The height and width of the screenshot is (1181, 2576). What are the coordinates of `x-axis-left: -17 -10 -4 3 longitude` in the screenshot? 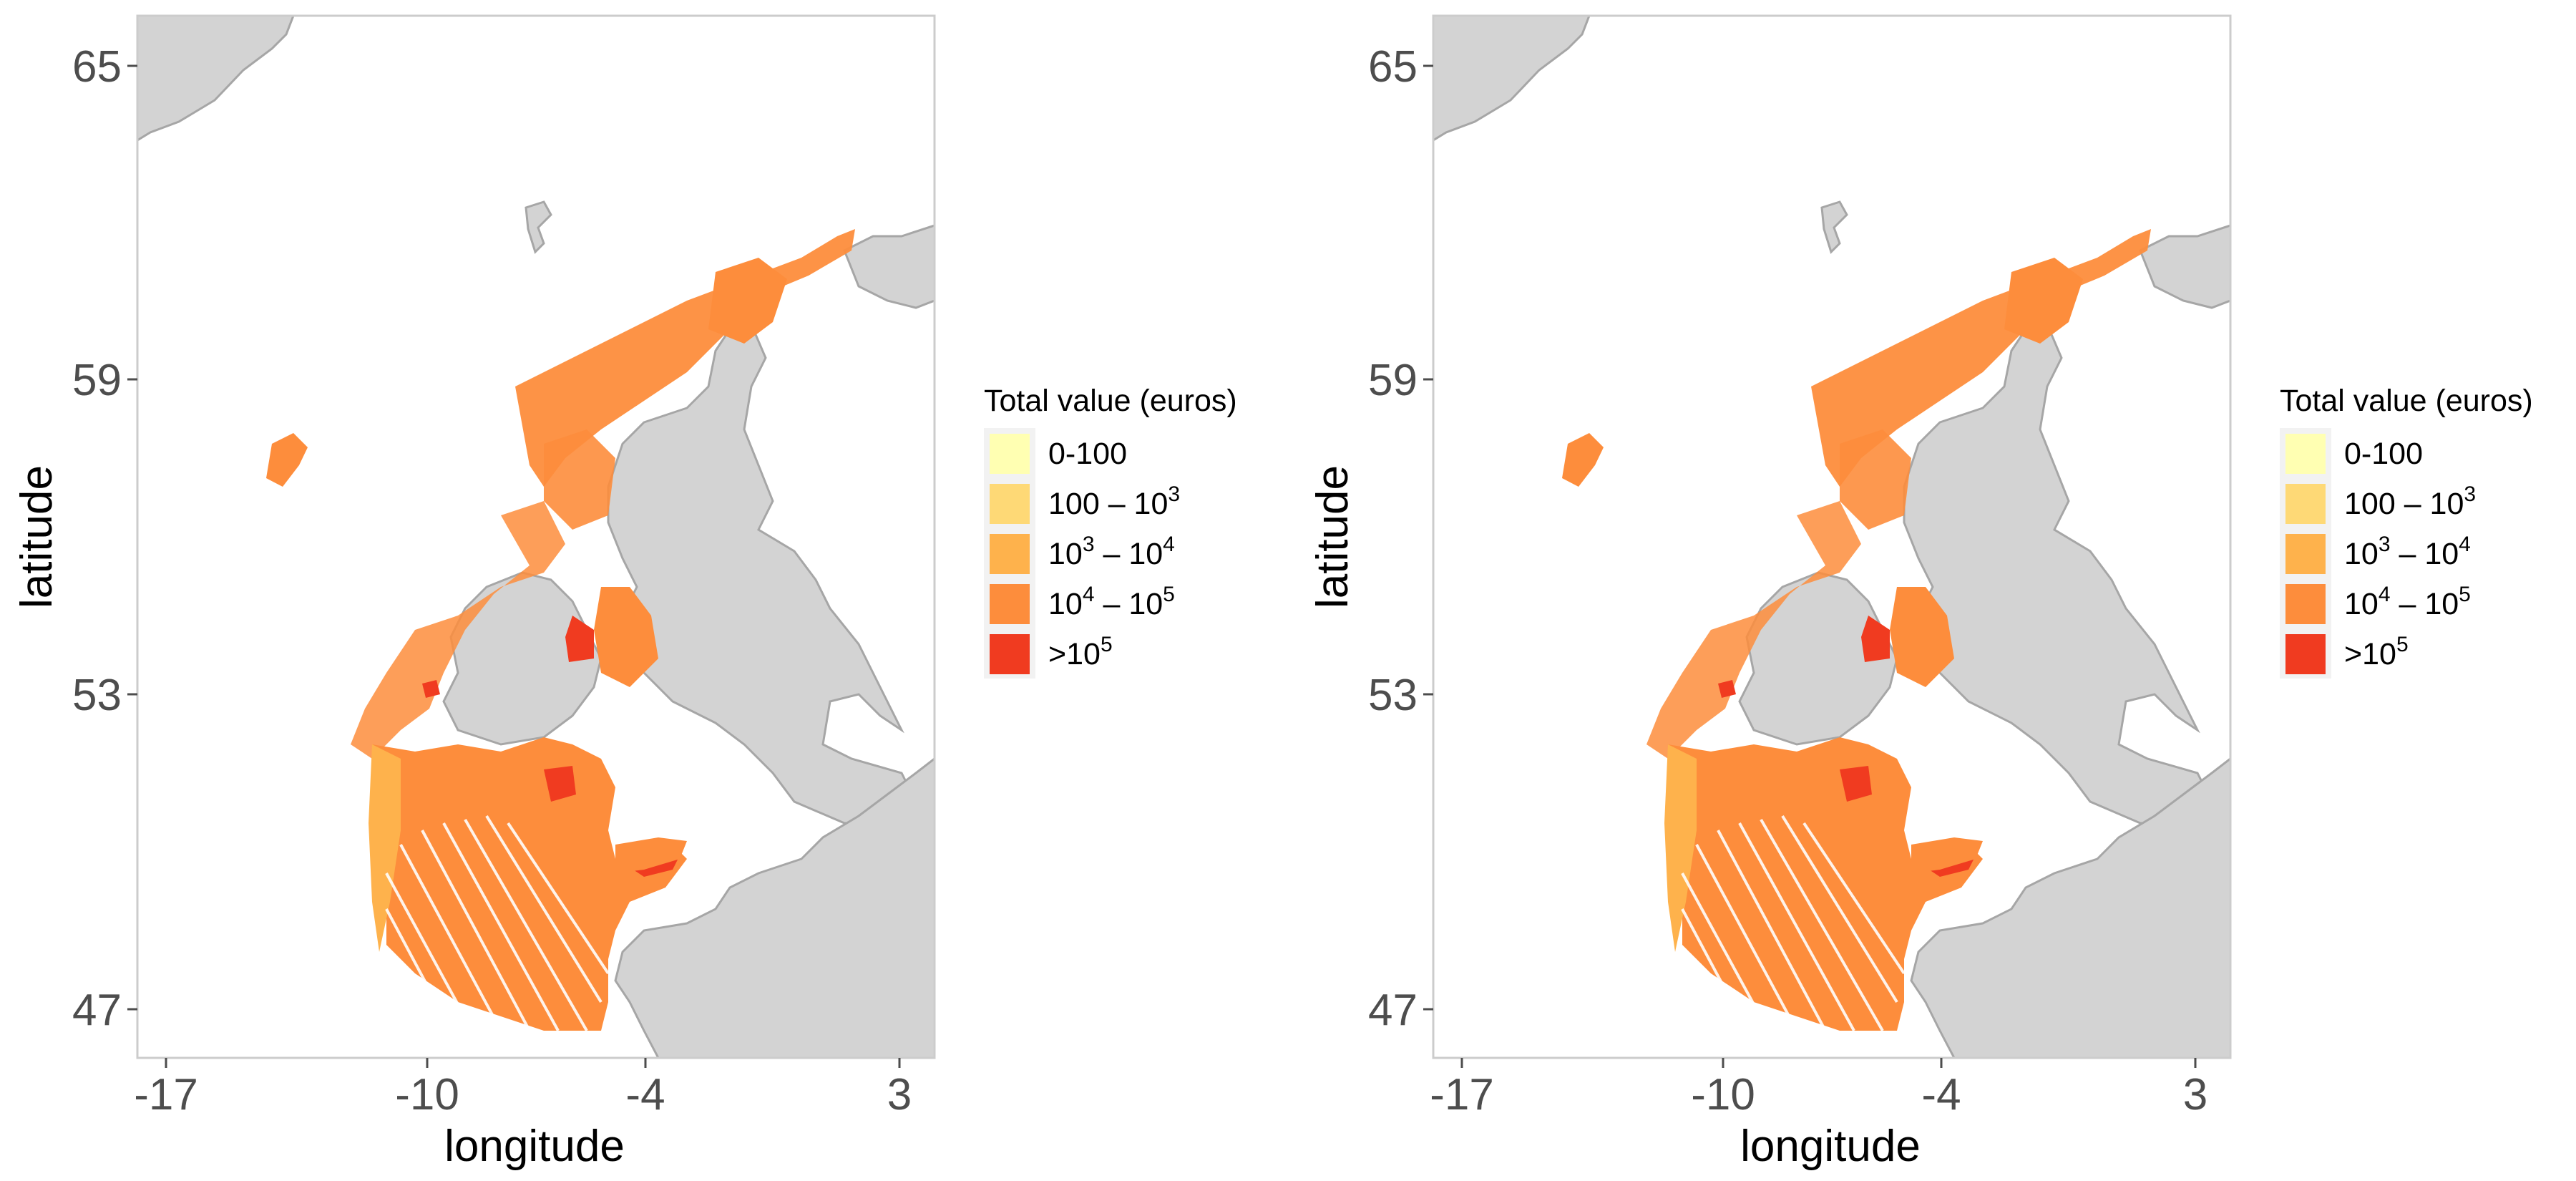 It's located at (523, 1114).